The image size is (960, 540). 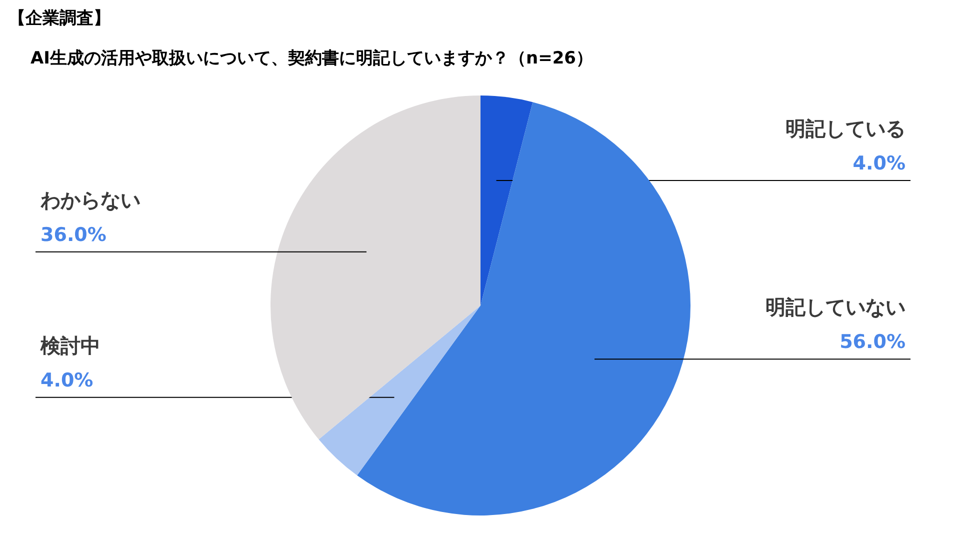 I want to click on slice-label: わからない, so click(x=90, y=200).